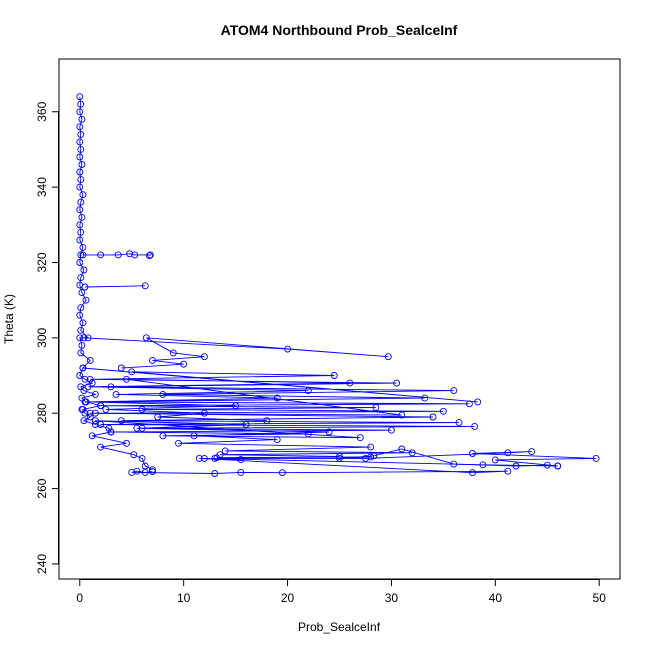 The image size is (650, 650). Describe the element at coordinates (288, 598) in the screenshot. I see `x-tick-label: 20` at that location.